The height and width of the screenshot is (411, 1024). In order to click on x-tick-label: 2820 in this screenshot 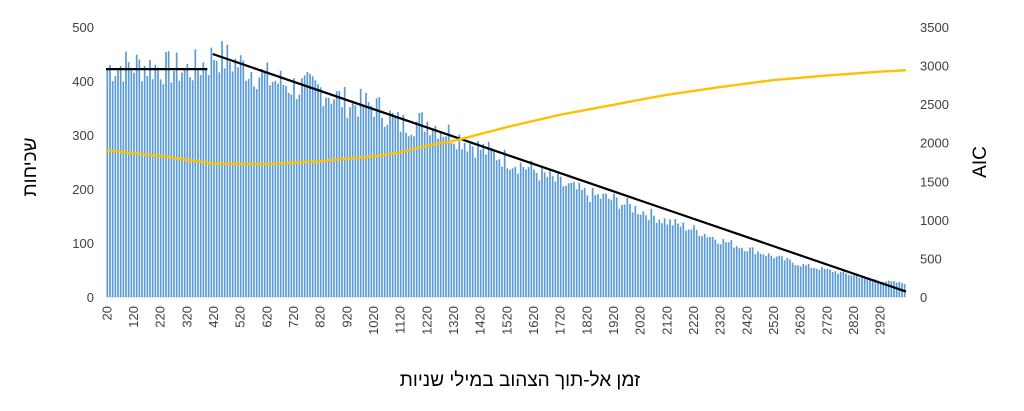, I will do `click(853, 320)`.